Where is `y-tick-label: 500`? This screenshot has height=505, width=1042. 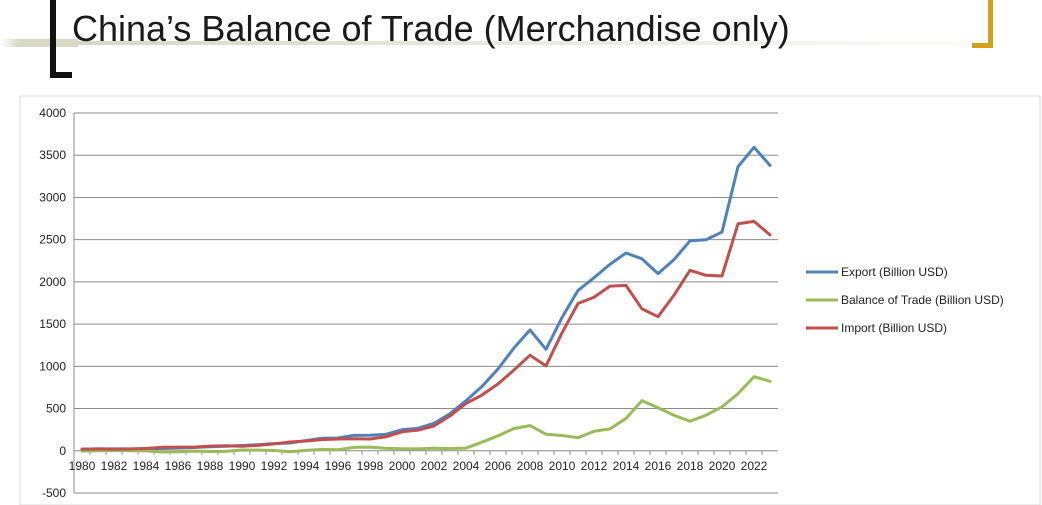
y-tick-label: 500 is located at coordinates (56, 409).